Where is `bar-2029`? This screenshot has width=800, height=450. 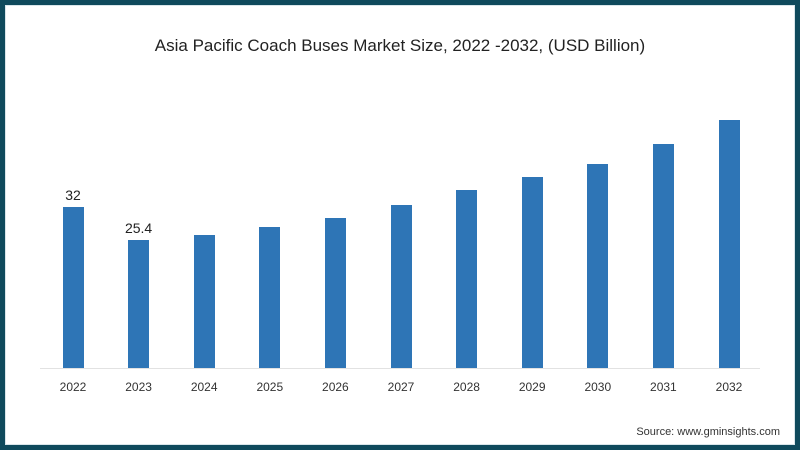 bar-2029 is located at coordinates (532, 272).